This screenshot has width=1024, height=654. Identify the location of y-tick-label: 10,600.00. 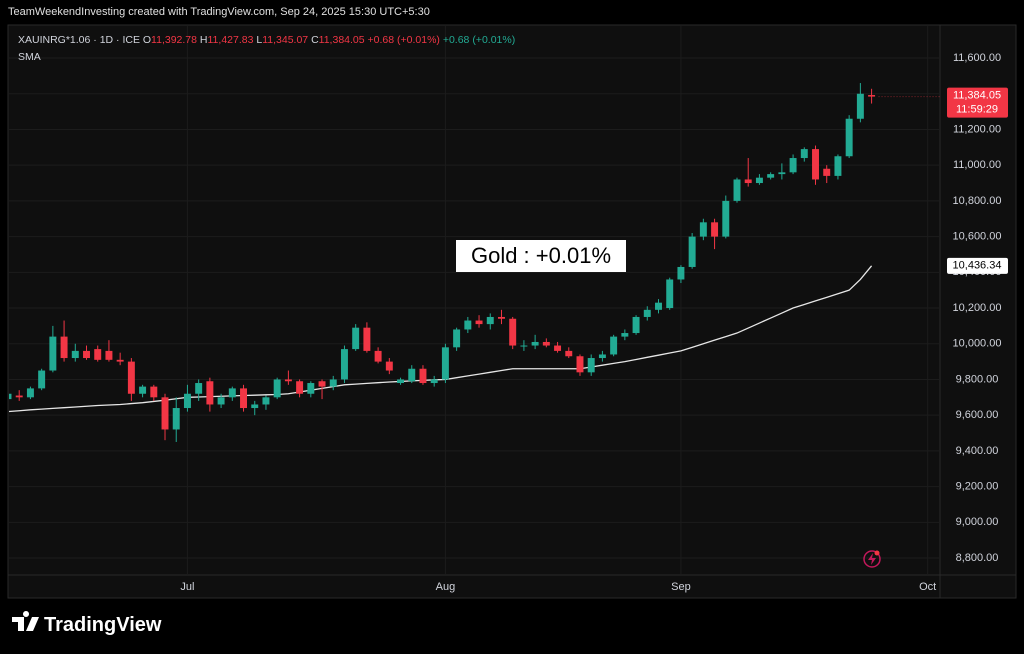
(977, 237).